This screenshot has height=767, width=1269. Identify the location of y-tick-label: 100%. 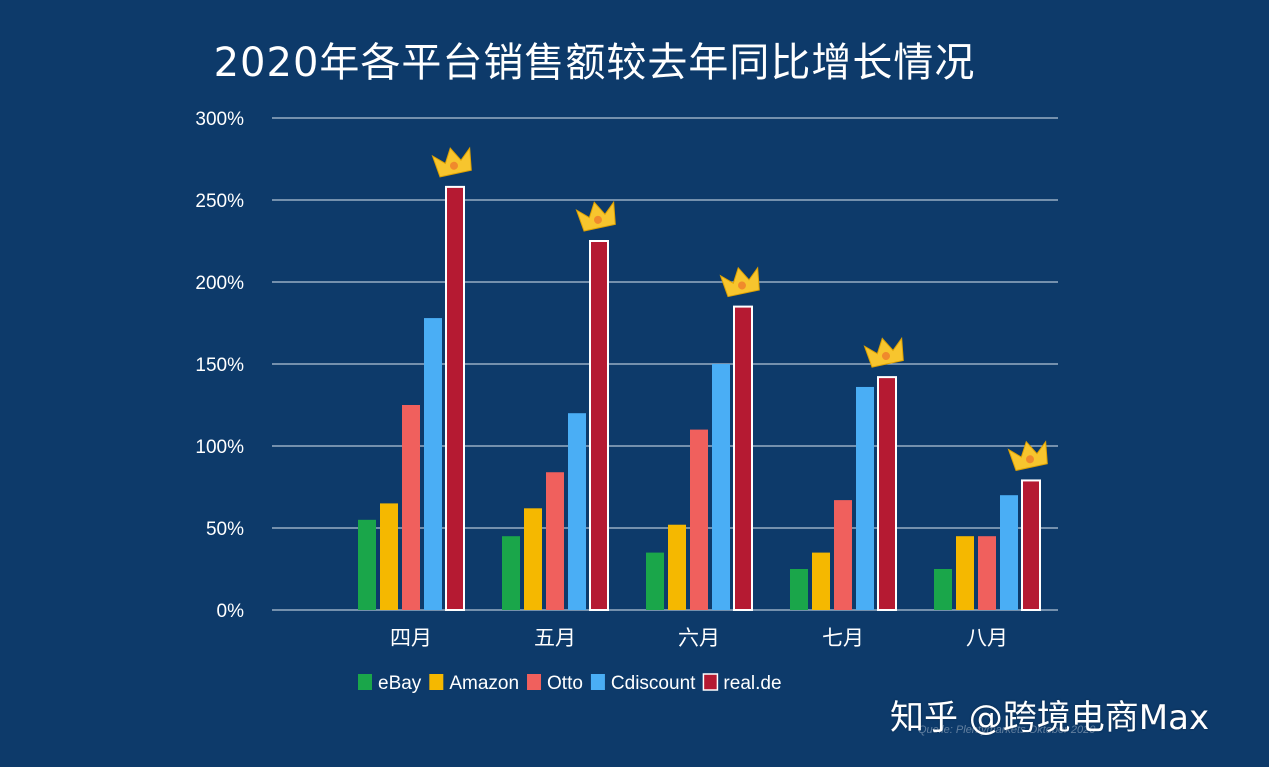
(219, 447).